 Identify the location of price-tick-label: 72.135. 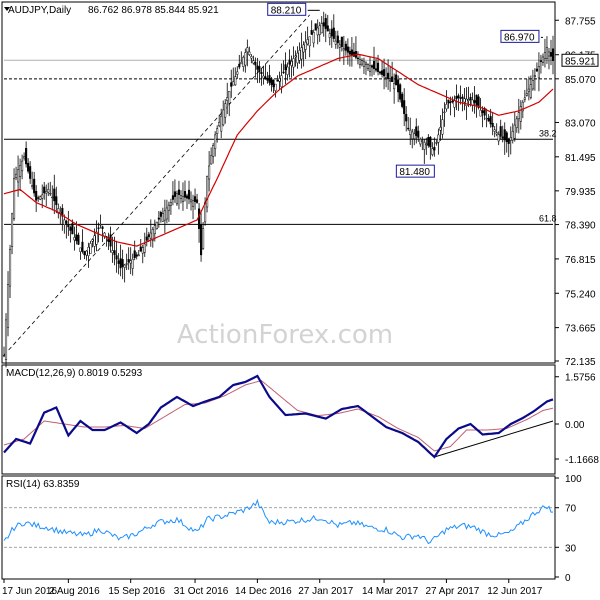
(580, 362).